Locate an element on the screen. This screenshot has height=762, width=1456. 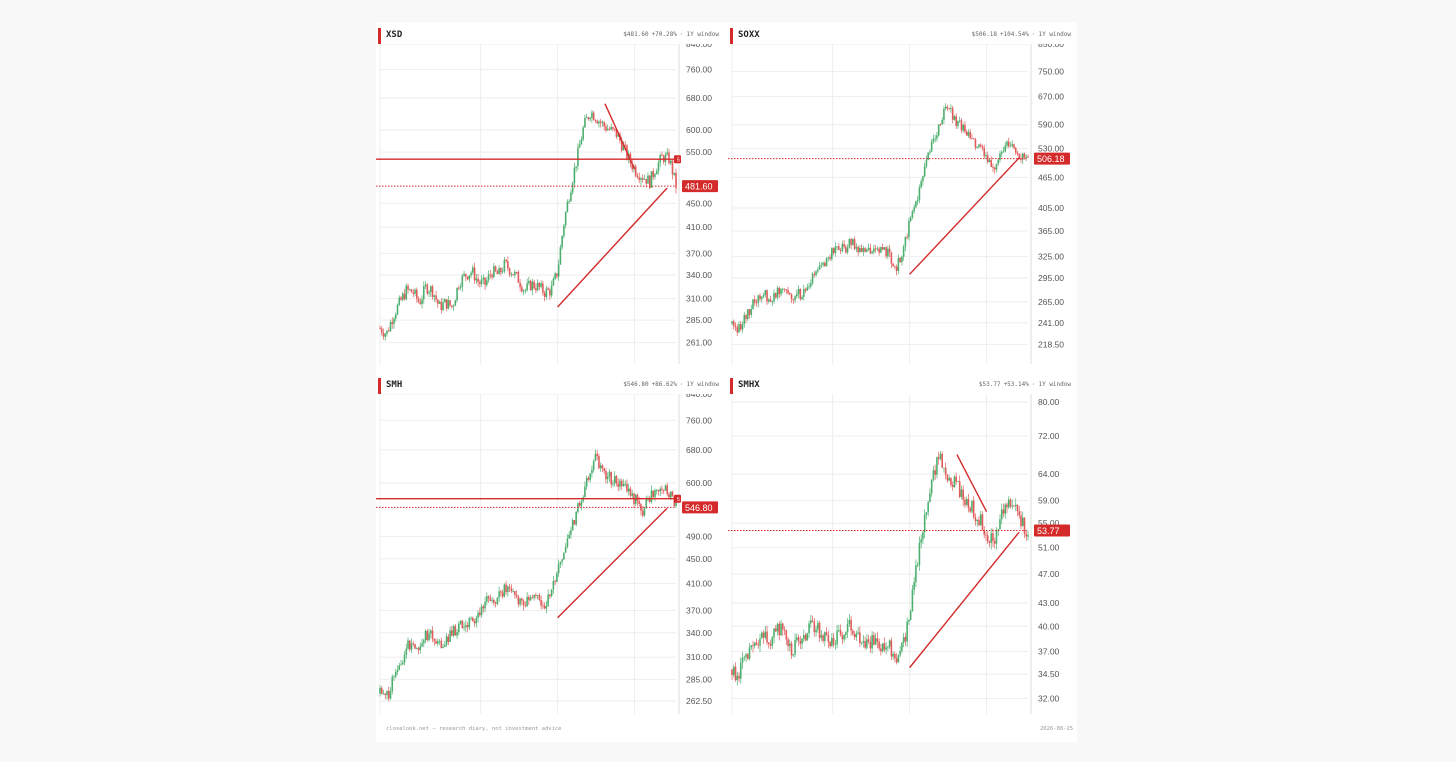
resistance-tag is located at coordinates (677, 159).